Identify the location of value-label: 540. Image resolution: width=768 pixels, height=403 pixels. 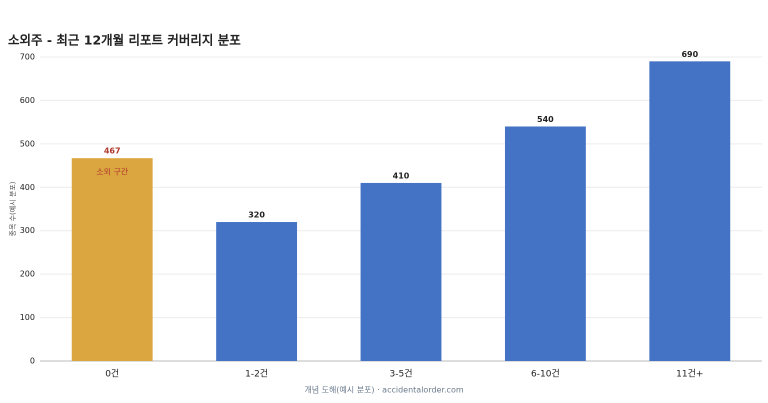
(545, 119).